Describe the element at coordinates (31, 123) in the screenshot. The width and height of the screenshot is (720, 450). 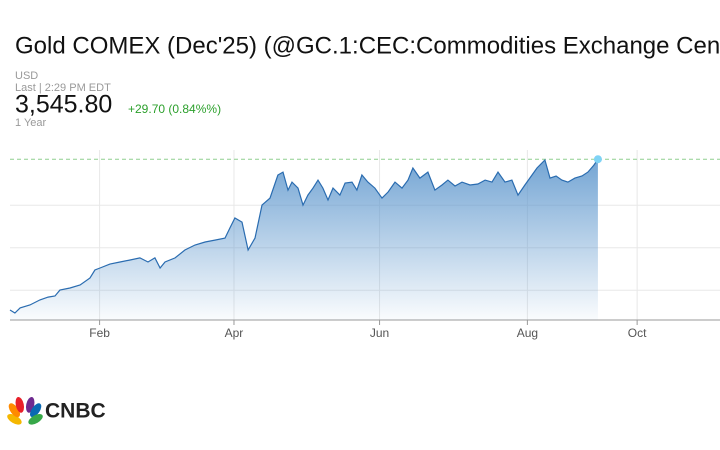
I see `range: 1 Year` at that location.